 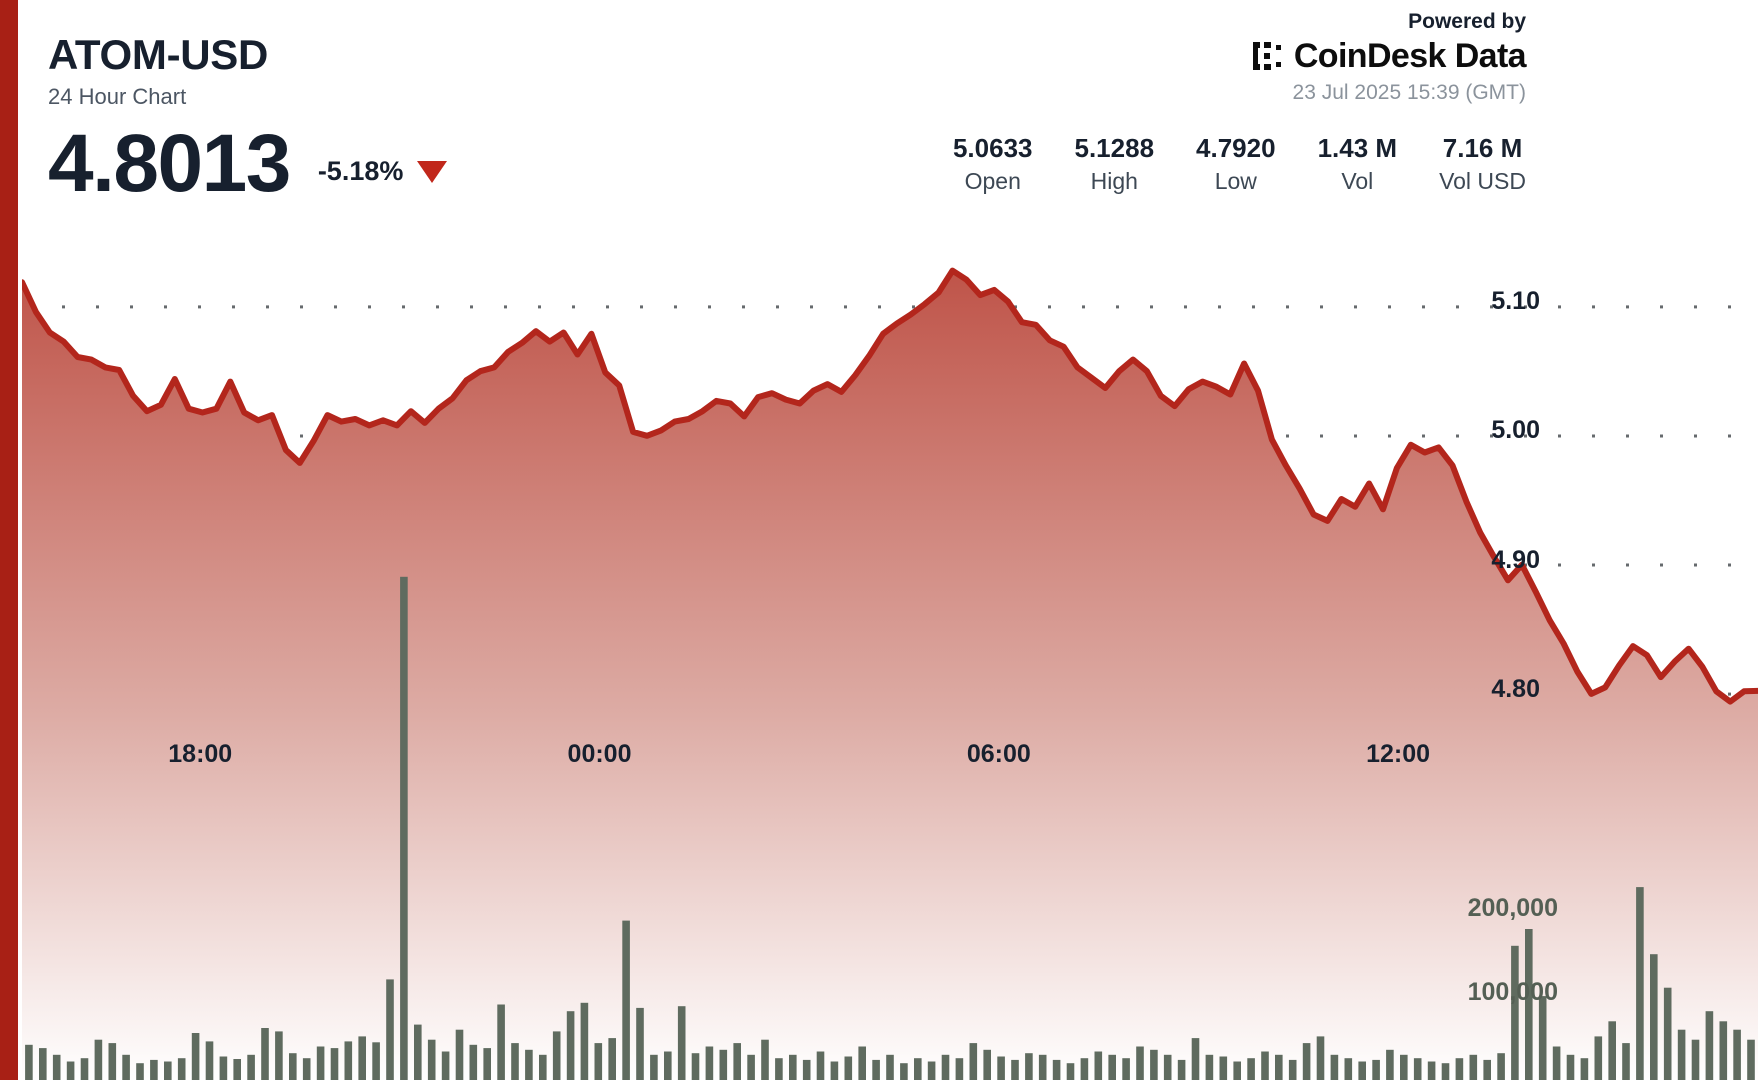 What do you see at coordinates (169, 163) in the screenshot?
I see `last-price: 4.8013` at bounding box center [169, 163].